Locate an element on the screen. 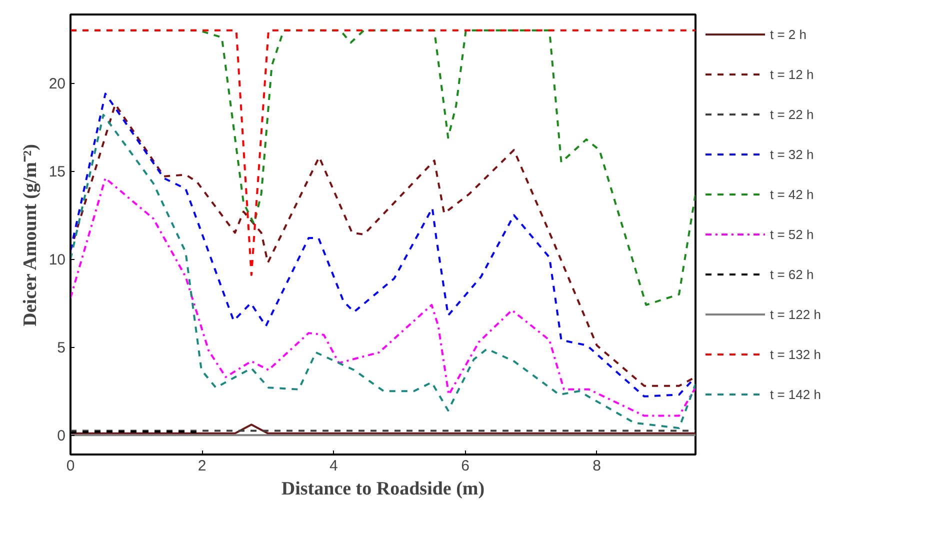 Image resolution: width=950 pixels, height=544 pixels. legend-label: t = 12 h is located at coordinates (792, 74).